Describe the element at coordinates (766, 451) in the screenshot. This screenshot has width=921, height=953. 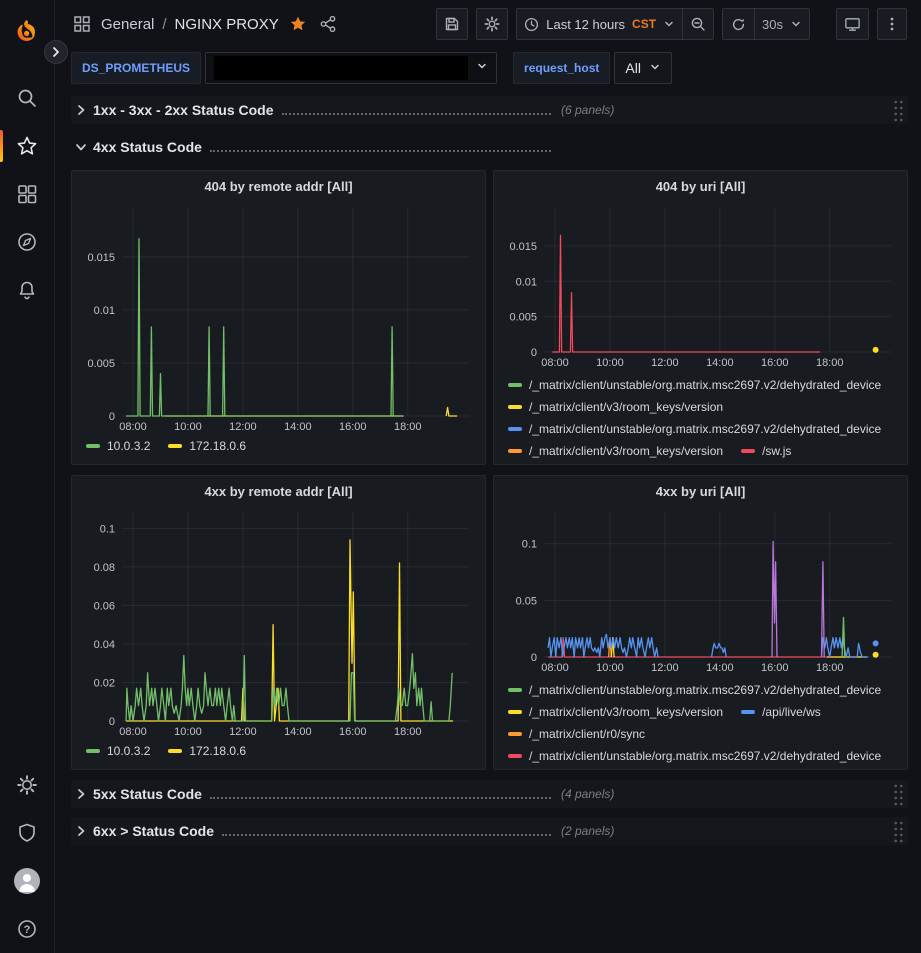
I see `legend-item: /sw.js` at that location.